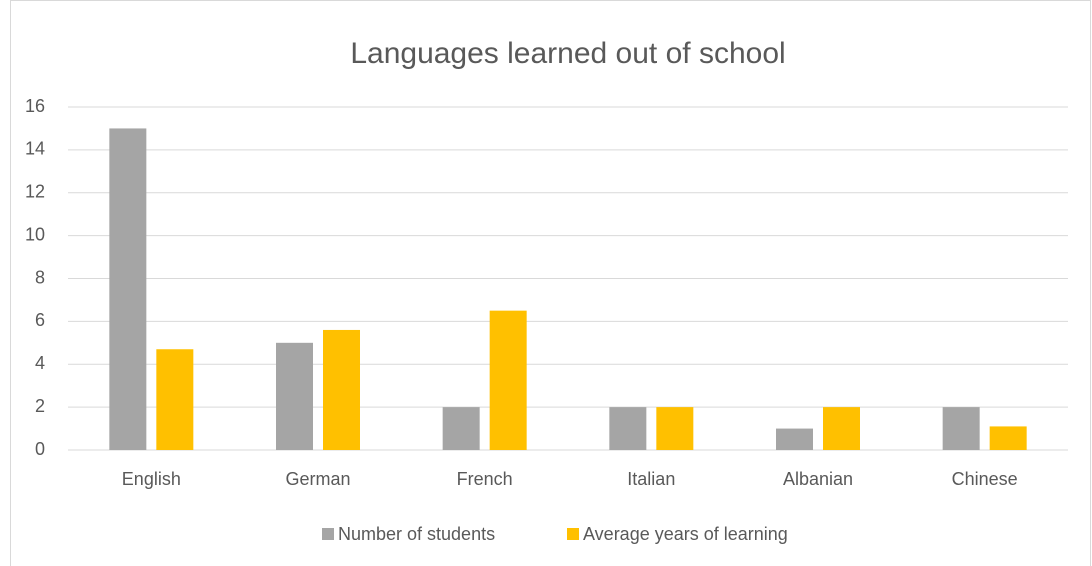 This screenshot has height=566, width=1092. What do you see at coordinates (35, 234) in the screenshot?
I see `y-tick-label: 10` at bounding box center [35, 234].